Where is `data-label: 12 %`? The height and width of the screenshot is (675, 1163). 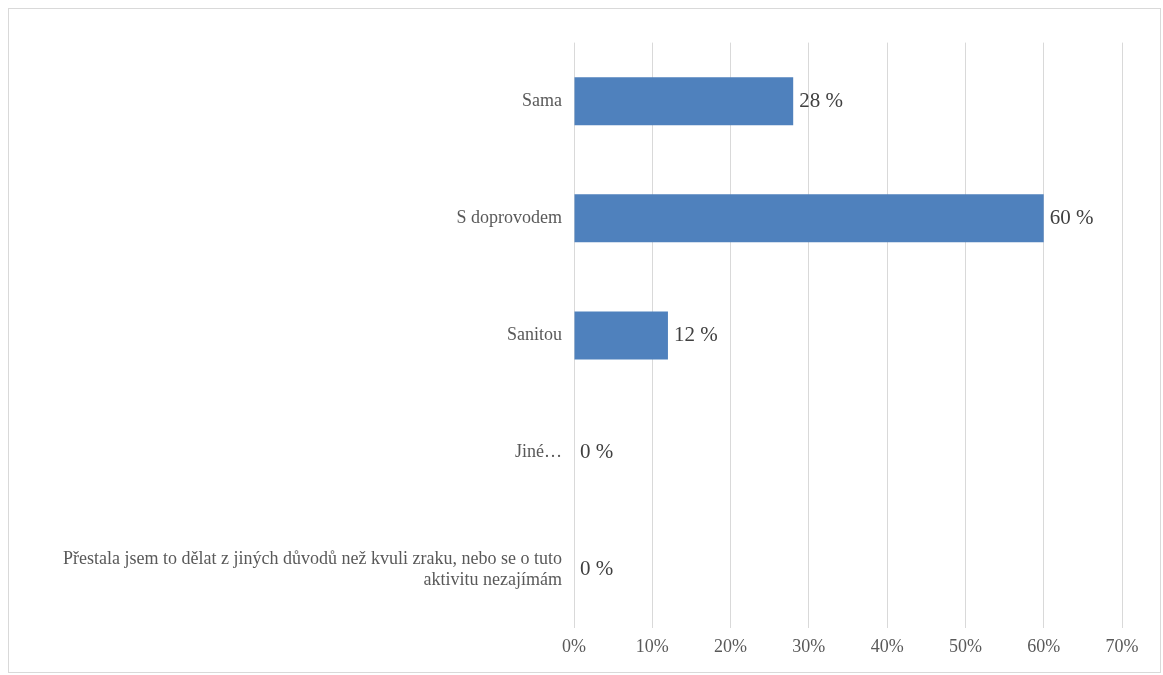
data-label: 12 % is located at coordinates (695, 334).